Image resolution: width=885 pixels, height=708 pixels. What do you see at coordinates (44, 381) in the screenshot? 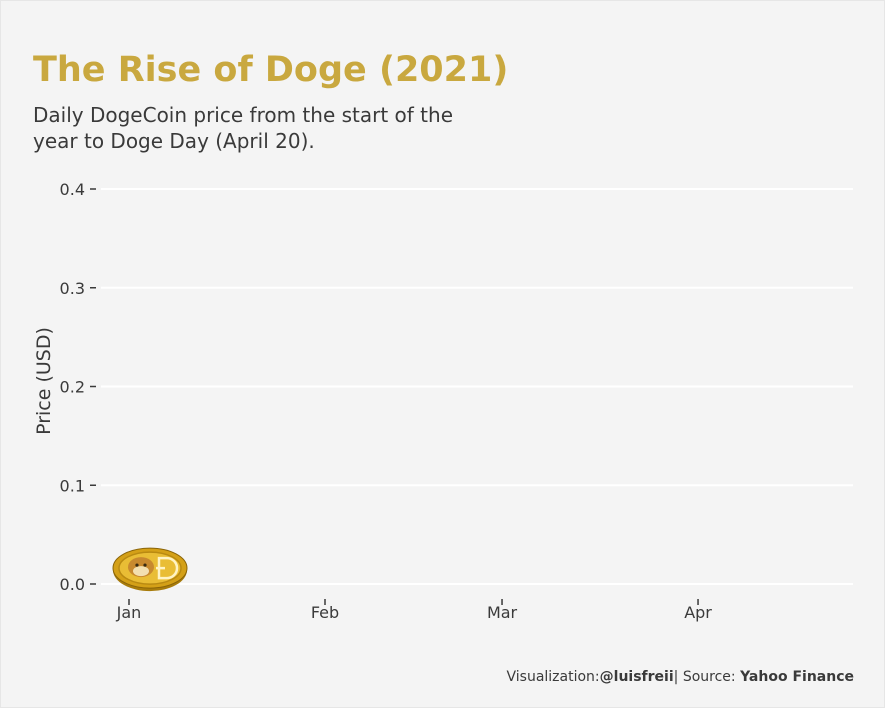
I see `y-axis-label: Price (USD)` at bounding box center [44, 381].